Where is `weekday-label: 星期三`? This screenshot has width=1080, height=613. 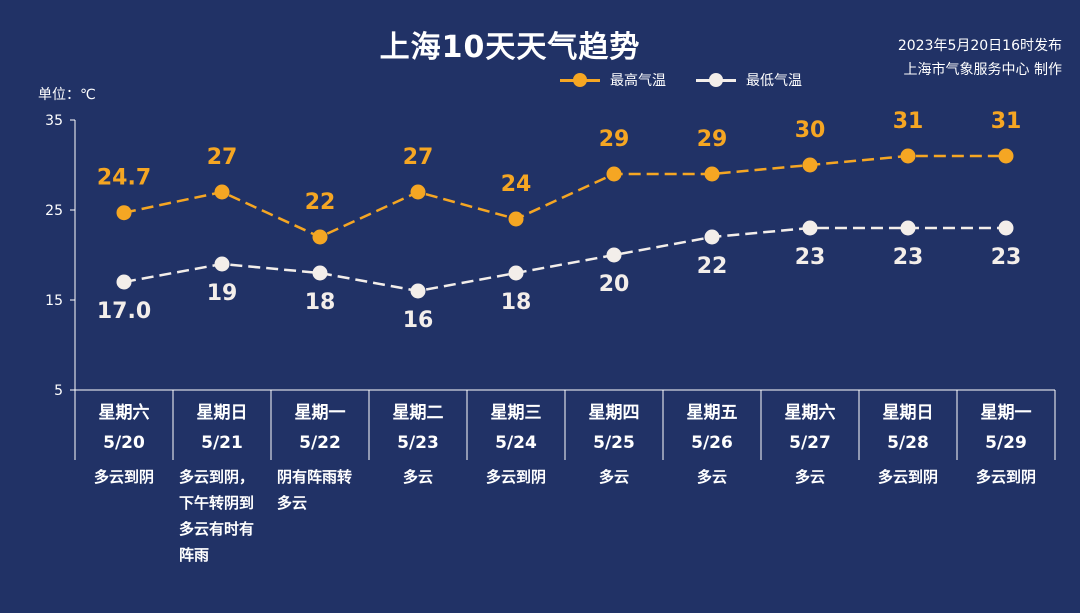
weekday-label: 星期三 is located at coordinates (516, 413).